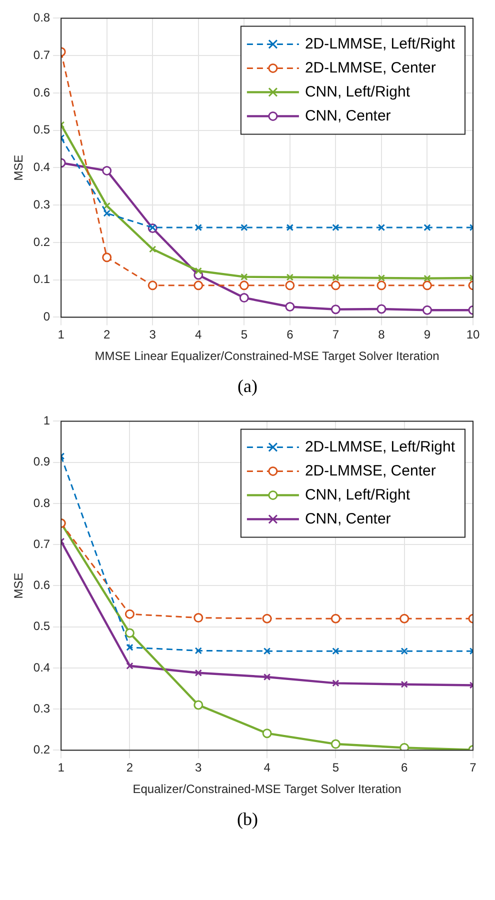 The height and width of the screenshot is (900, 495). What do you see at coordinates (382, 335) in the screenshot?
I see `x-tick-label: 8` at bounding box center [382, 335].